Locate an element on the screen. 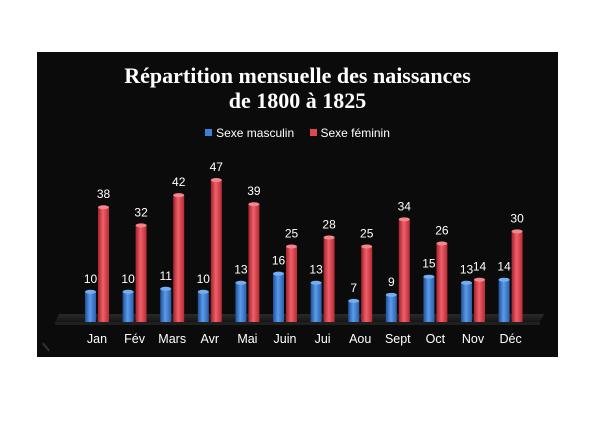 Image resolution: width=600 pixels, height=435 pixels. chart-floor-edge is located at coordinates (297, 323).